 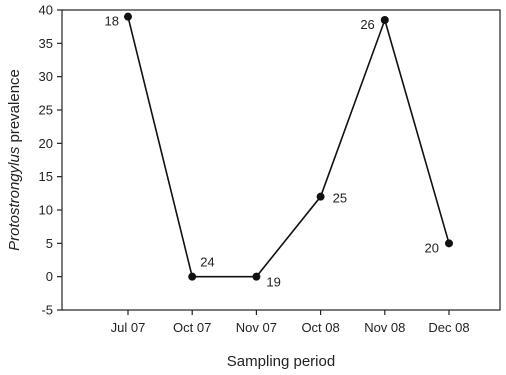 I want to click on x-tick-label: Nov 07, so click(x=256, y=327).